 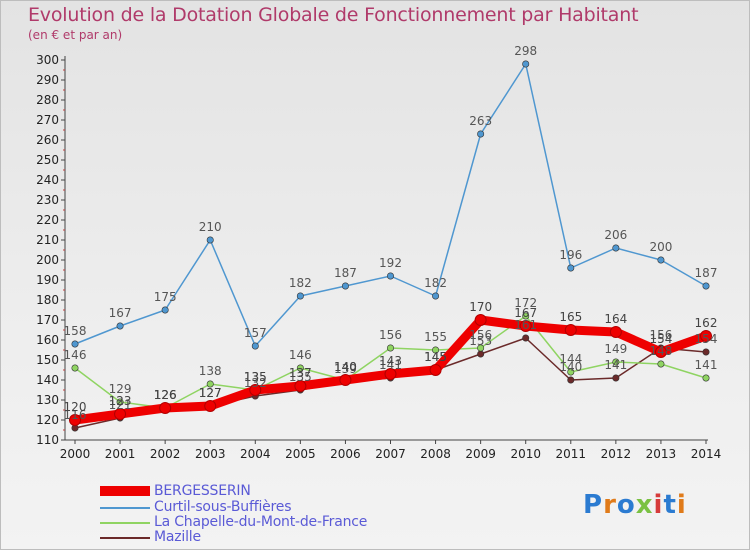 What do you see at coordinates (47, 80) in the screenshot?
I see `y-tick-label: 290` at bounding box center [47, 80].